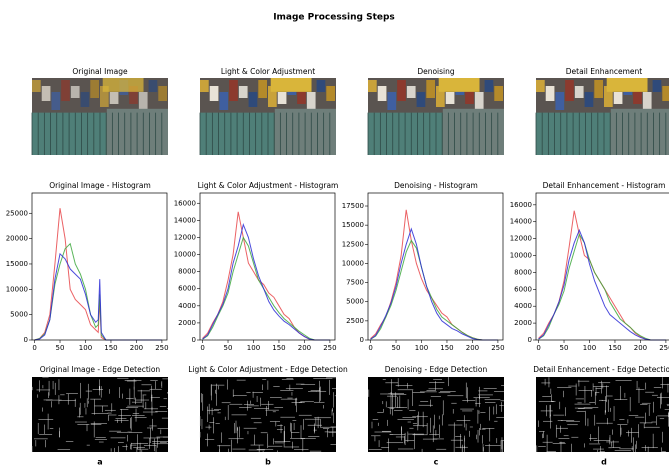 This screenshot has width=669, height=466. Describe the element at coordinates (604, 462) in the screenshot. I see `panel-label: d` at that location.